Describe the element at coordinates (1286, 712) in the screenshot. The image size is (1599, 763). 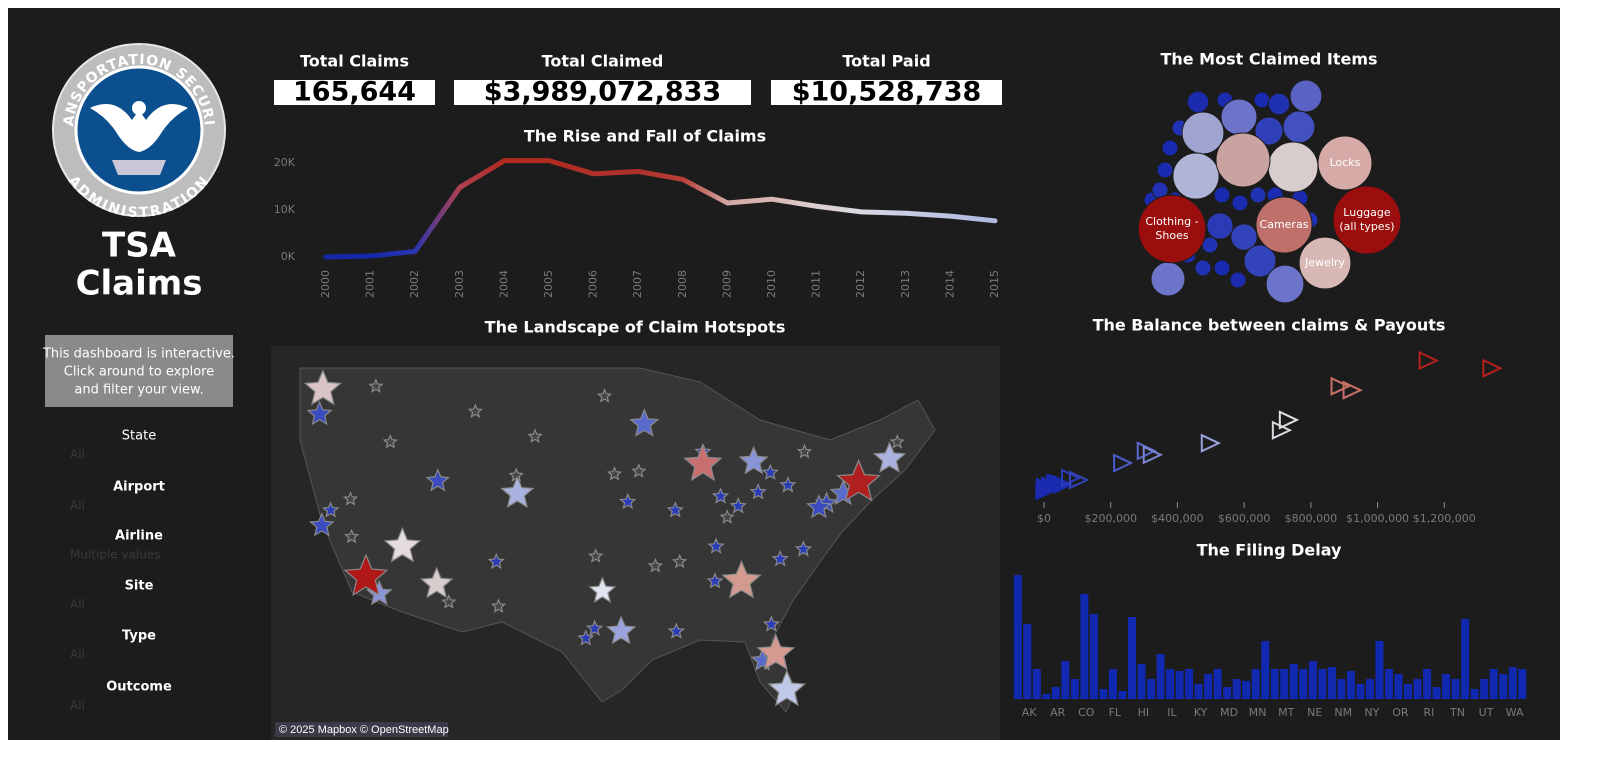
I see `x-tick-label: MT` at that location.